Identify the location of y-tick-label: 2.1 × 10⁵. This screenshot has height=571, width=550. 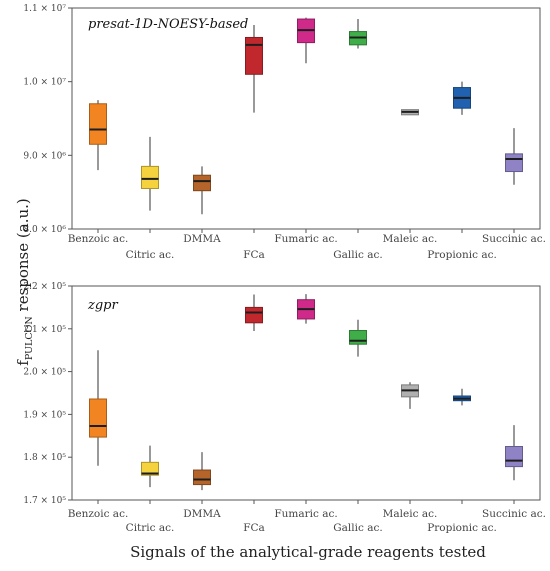
(44, 330).